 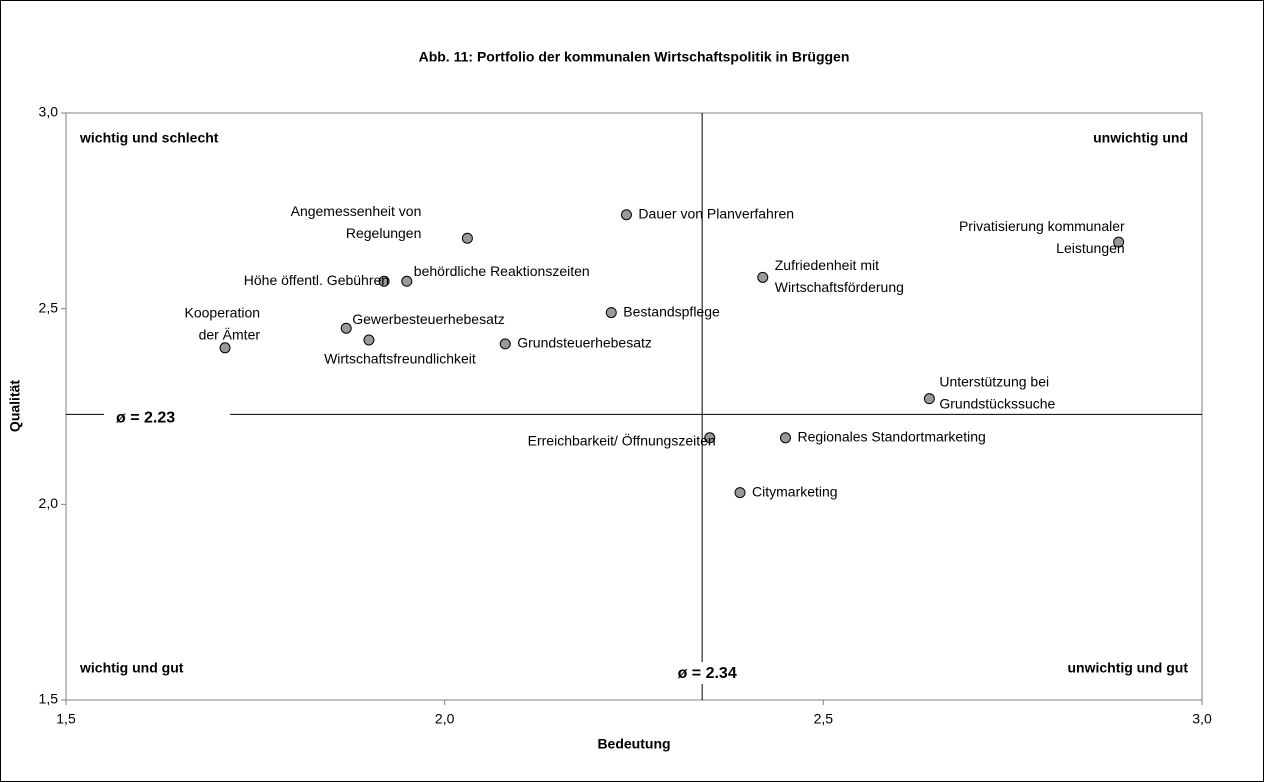 I want to click on point-label: Höhe öffentl. Gebühren, so click(x=316, y=280).